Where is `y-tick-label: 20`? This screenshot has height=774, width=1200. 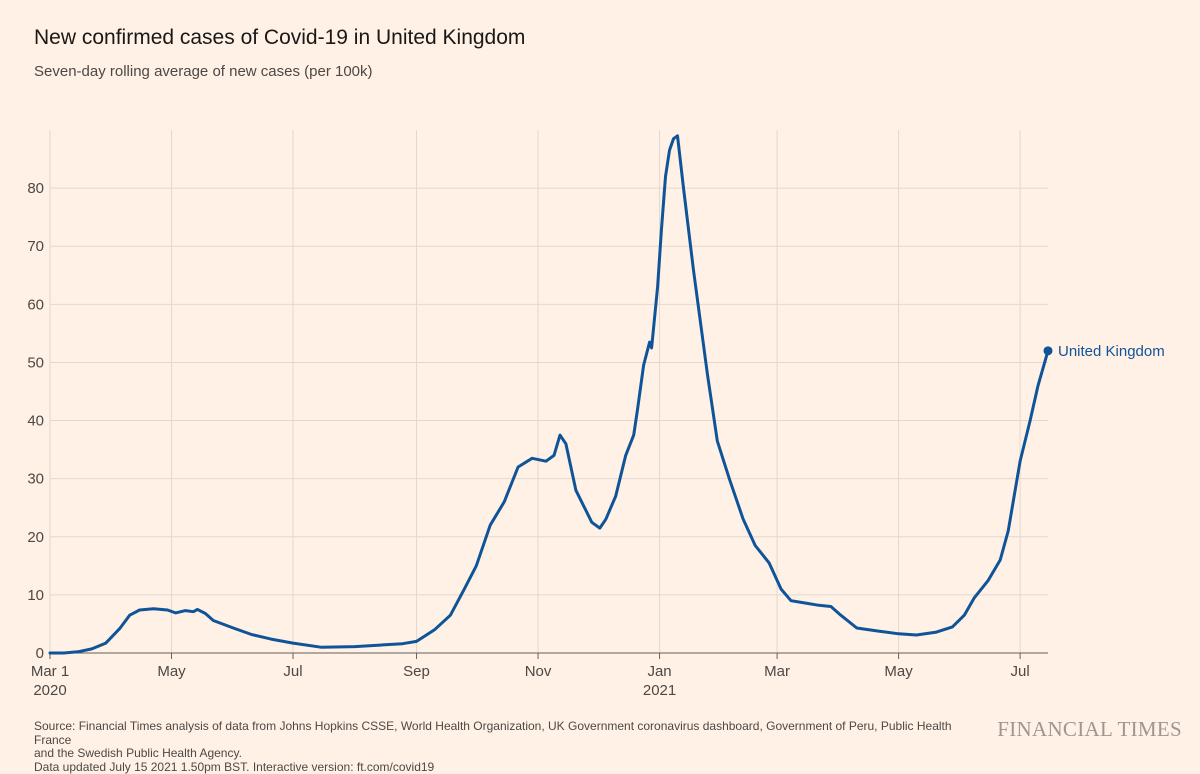 y-tick-label: 20 is located at coordinates (35, 537).